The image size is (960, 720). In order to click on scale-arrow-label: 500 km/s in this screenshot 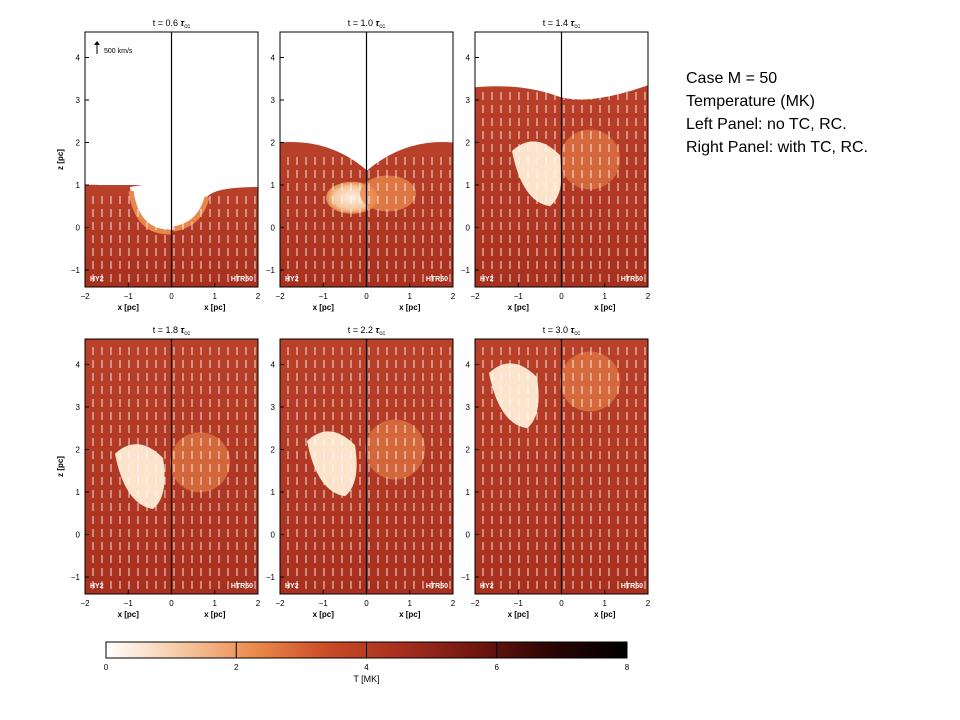, I will do `click(118, 51)`.